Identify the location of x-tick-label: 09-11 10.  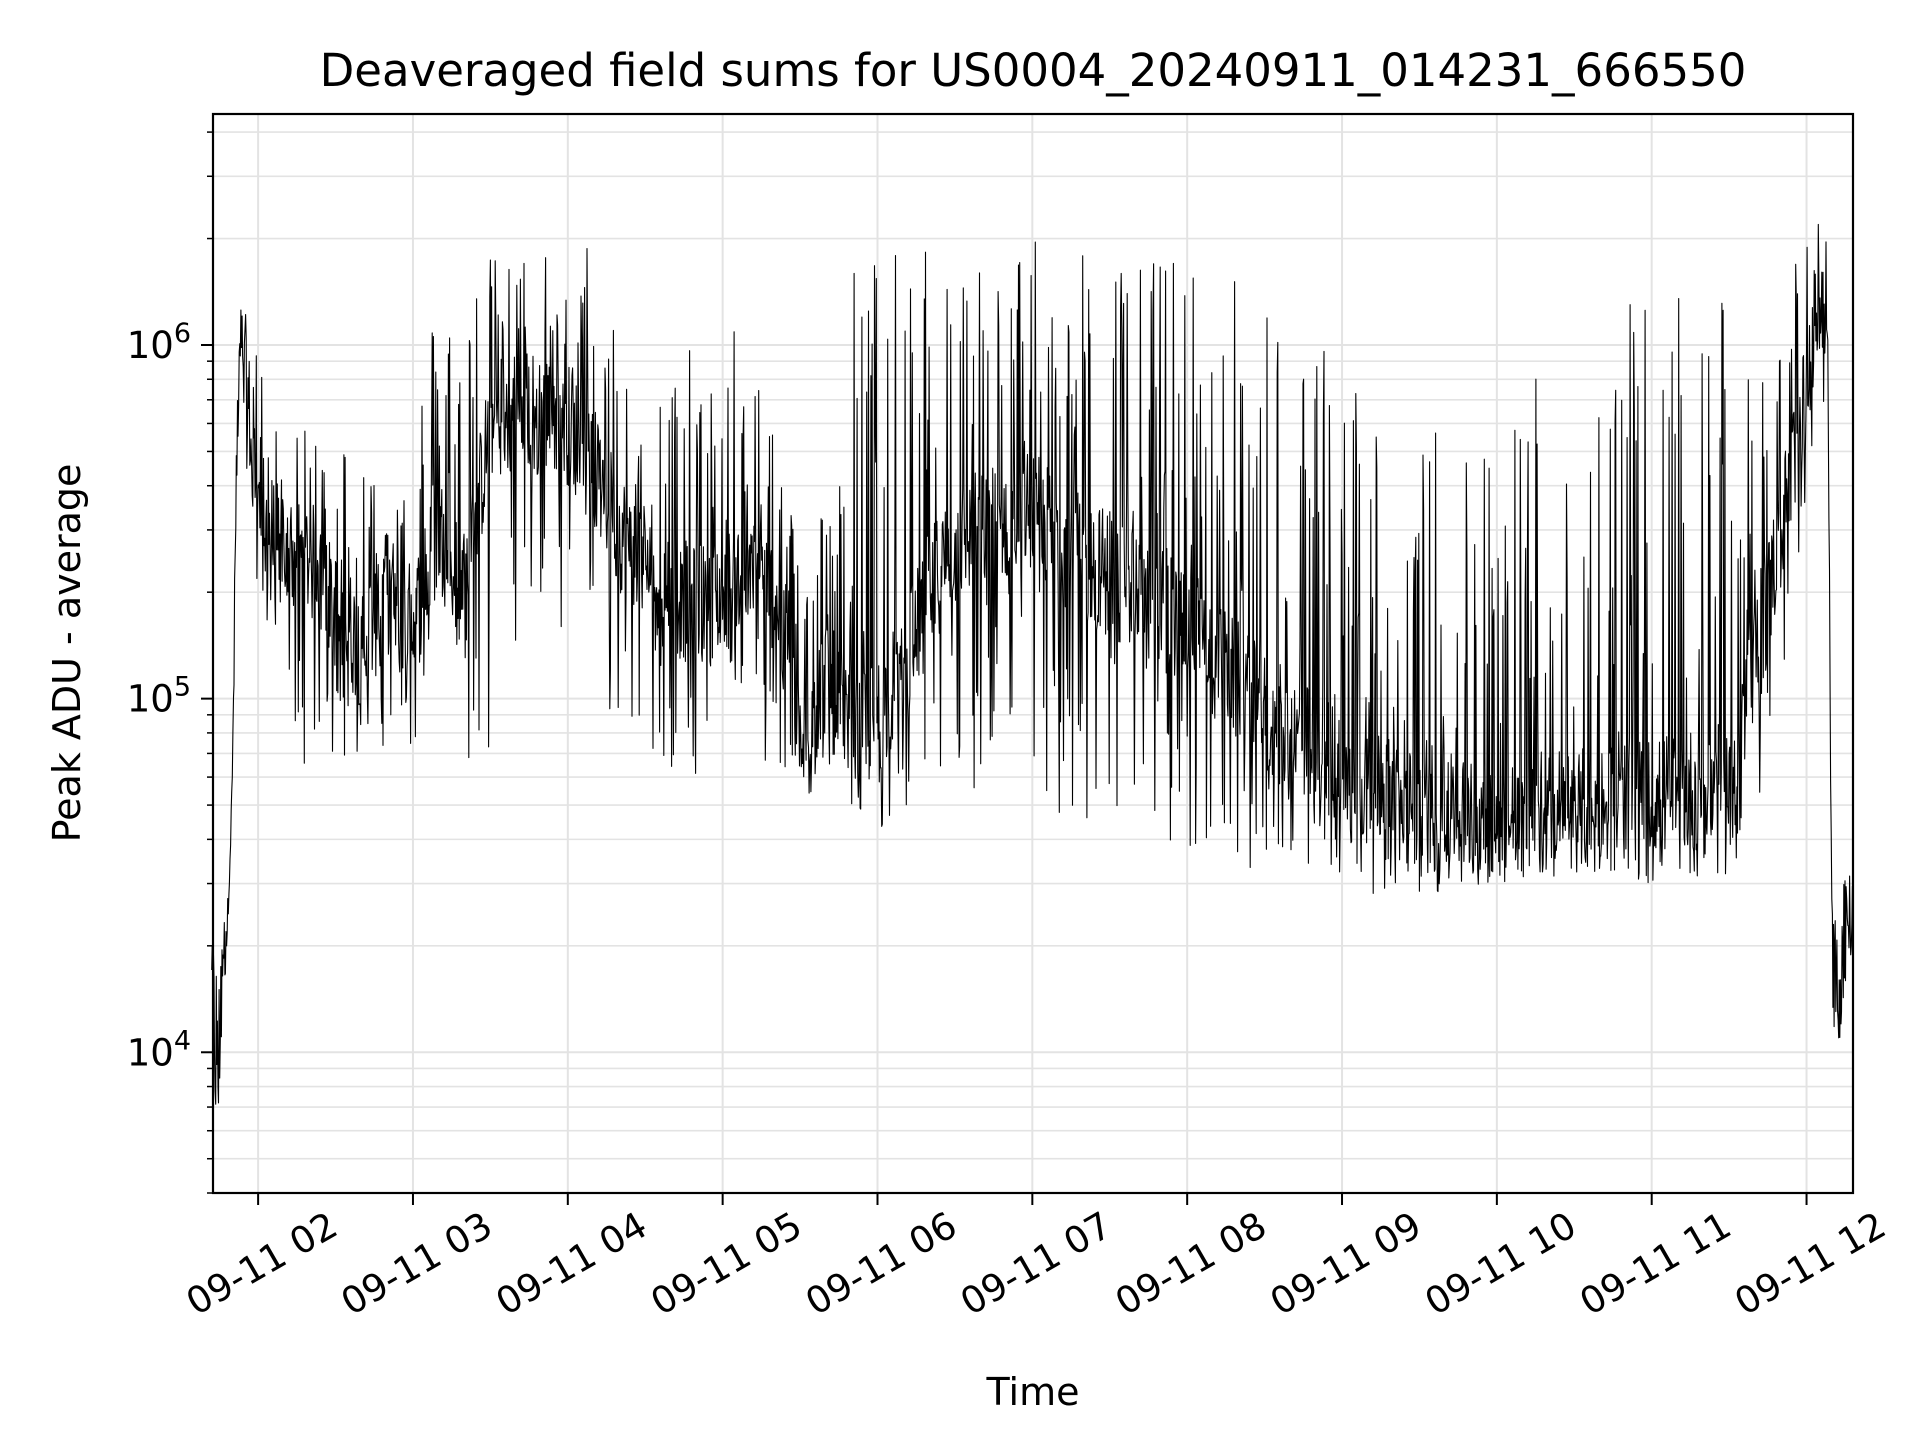
(1501, 1264).